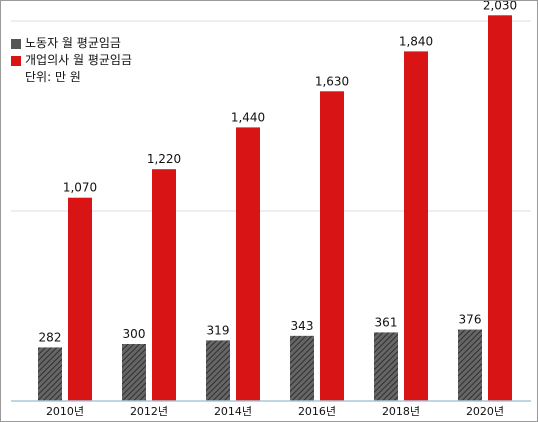  I want to click on legend-item-doctors: 개업의사 월 평균임금, so click(71, 60).